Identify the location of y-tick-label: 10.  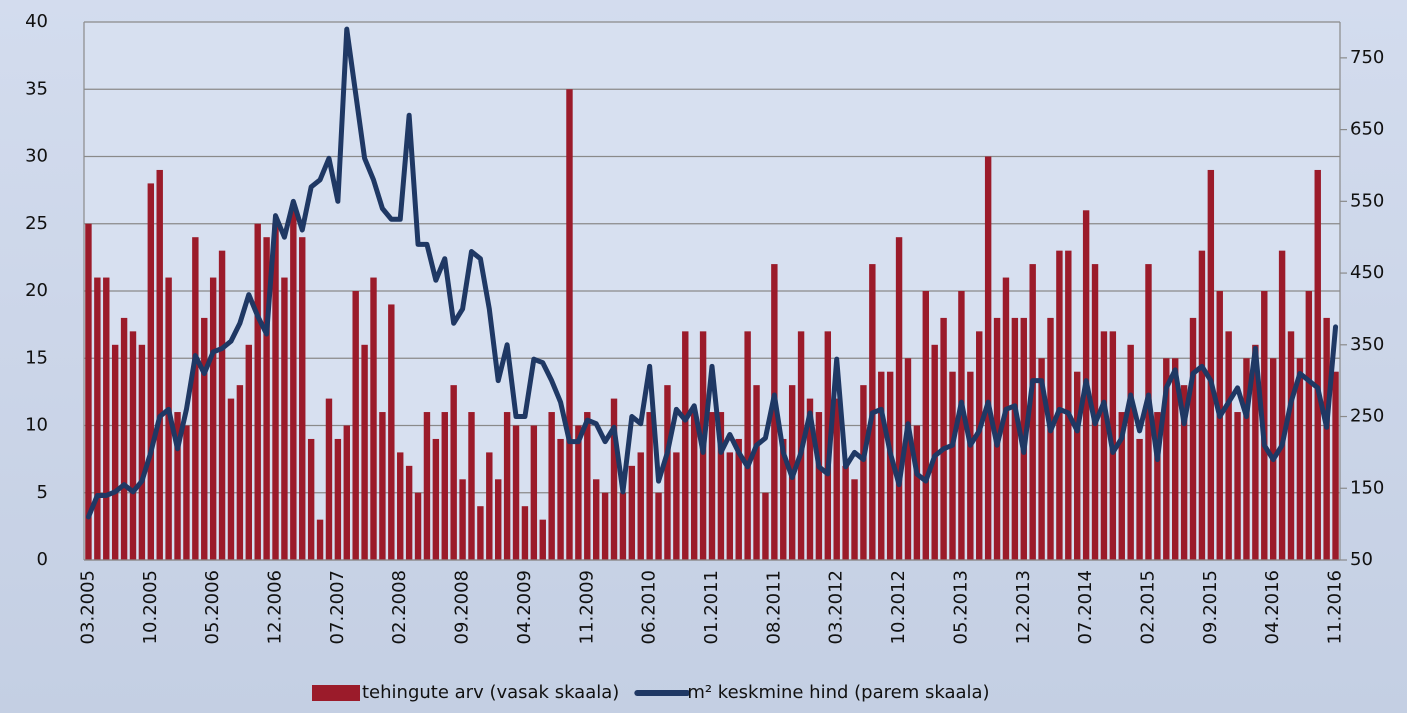
(36, 425).